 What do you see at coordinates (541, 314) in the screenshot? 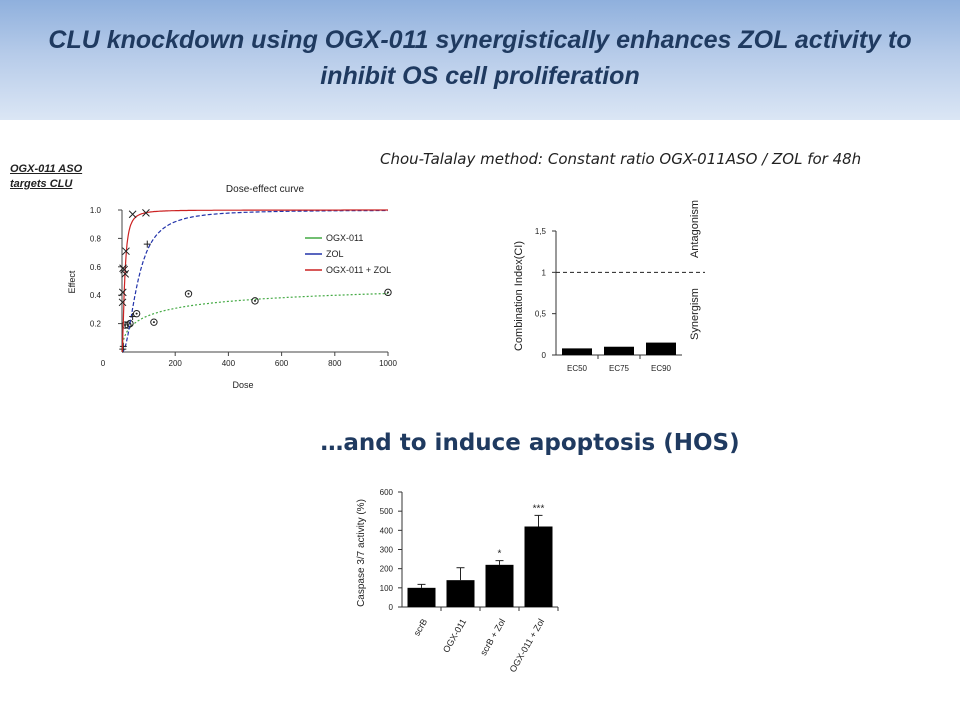
I see `ci-y-tick-label: 0,5` at bounding box center [541, 314].